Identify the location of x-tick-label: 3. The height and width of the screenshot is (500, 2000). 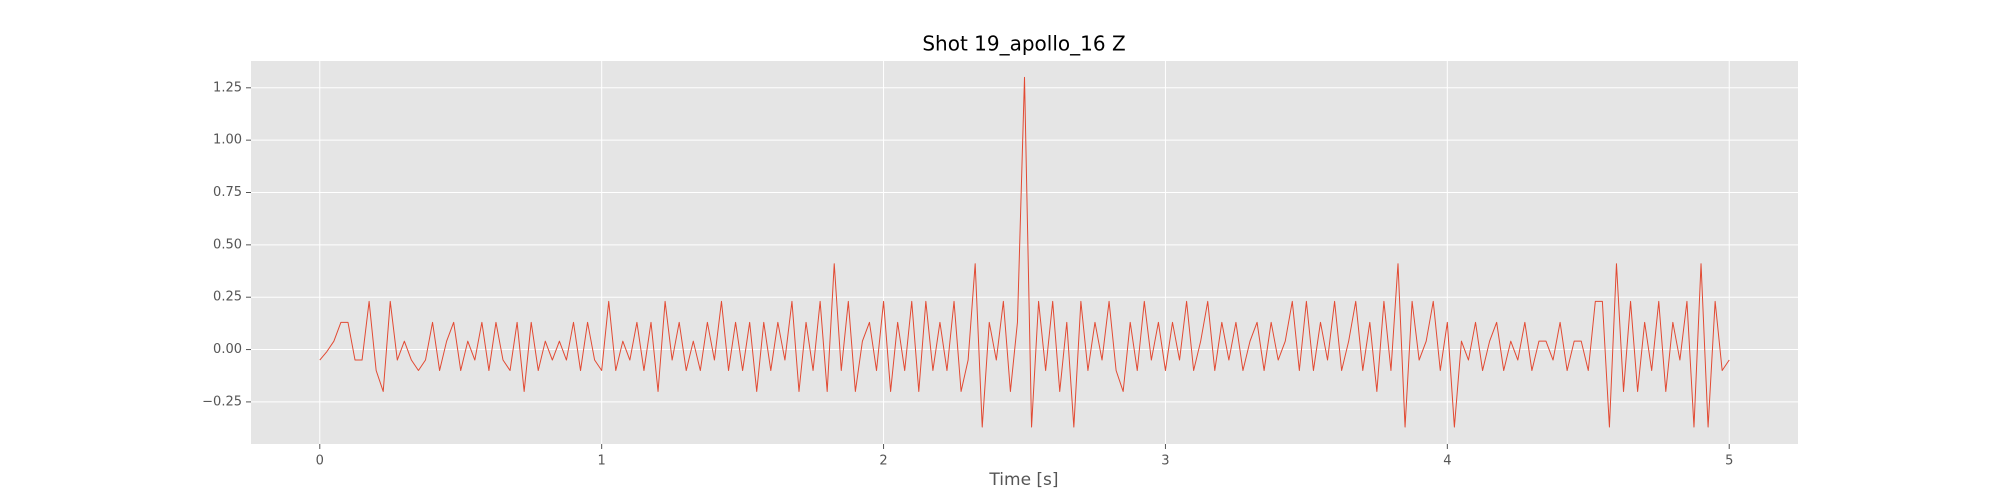
(1165, 461).